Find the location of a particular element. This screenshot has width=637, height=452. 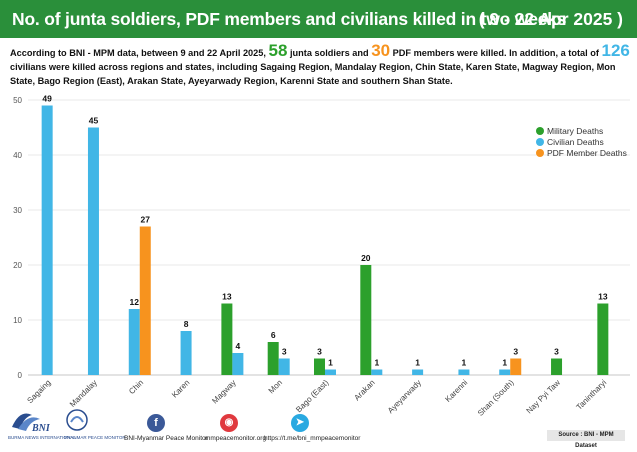

x-tick-label: Sagaing is located at coordinates (38, 391).